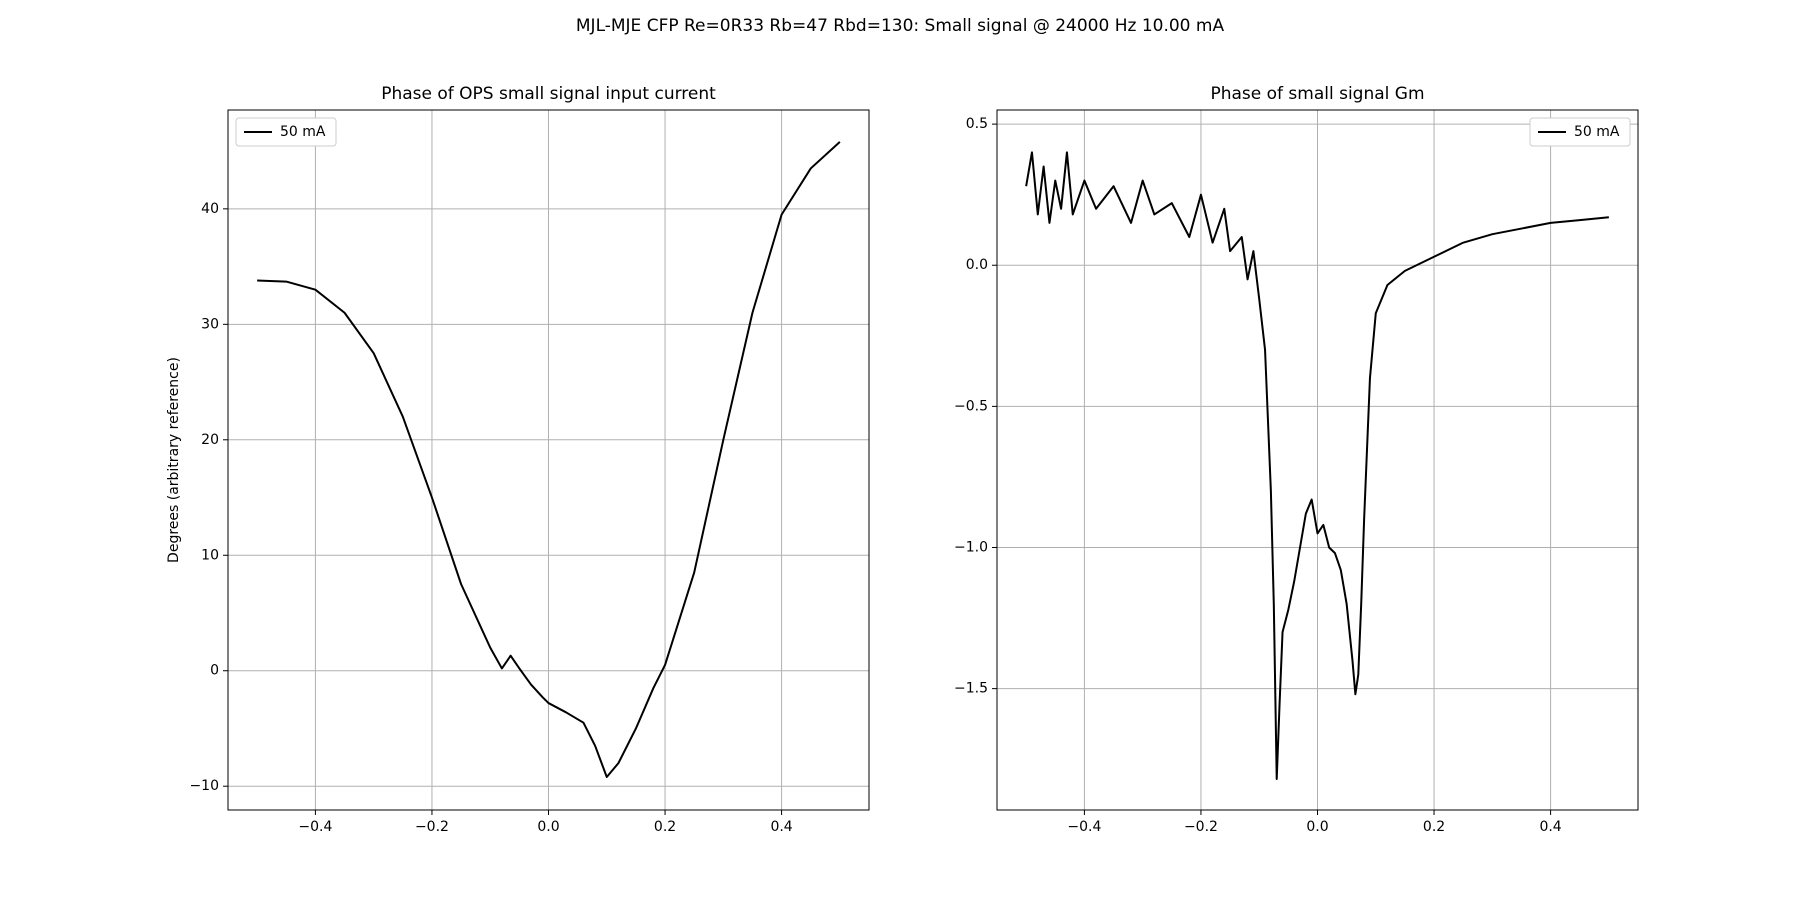 This screenshot has height=900, width=1800. What do you see at coordinates (548, 94) in the screenshot?
I see `axes-title: Phase of OPS small signal input current` at bounding box center [548, 94].